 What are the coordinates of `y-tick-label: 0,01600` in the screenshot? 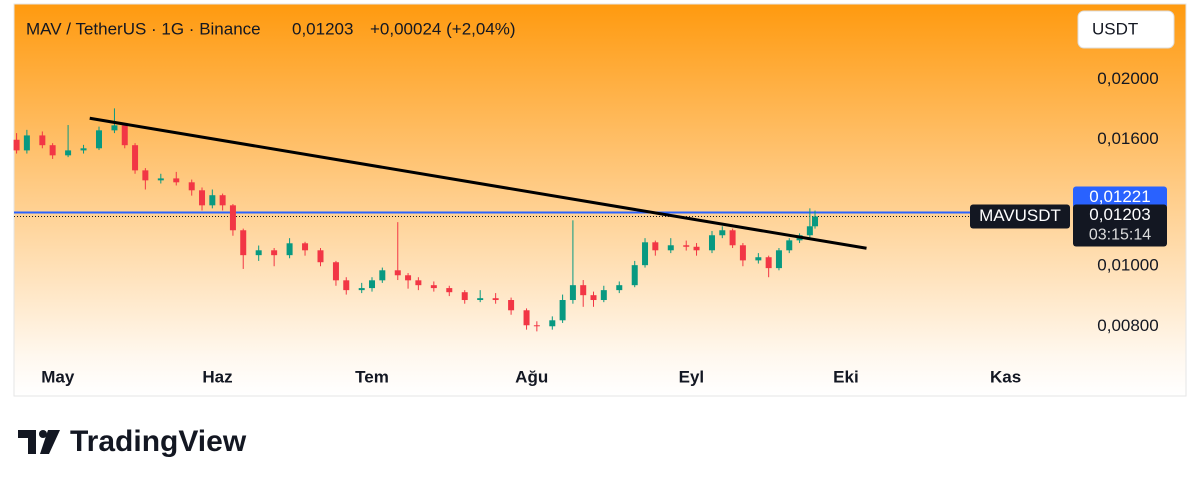 It's located at (1127, 138).